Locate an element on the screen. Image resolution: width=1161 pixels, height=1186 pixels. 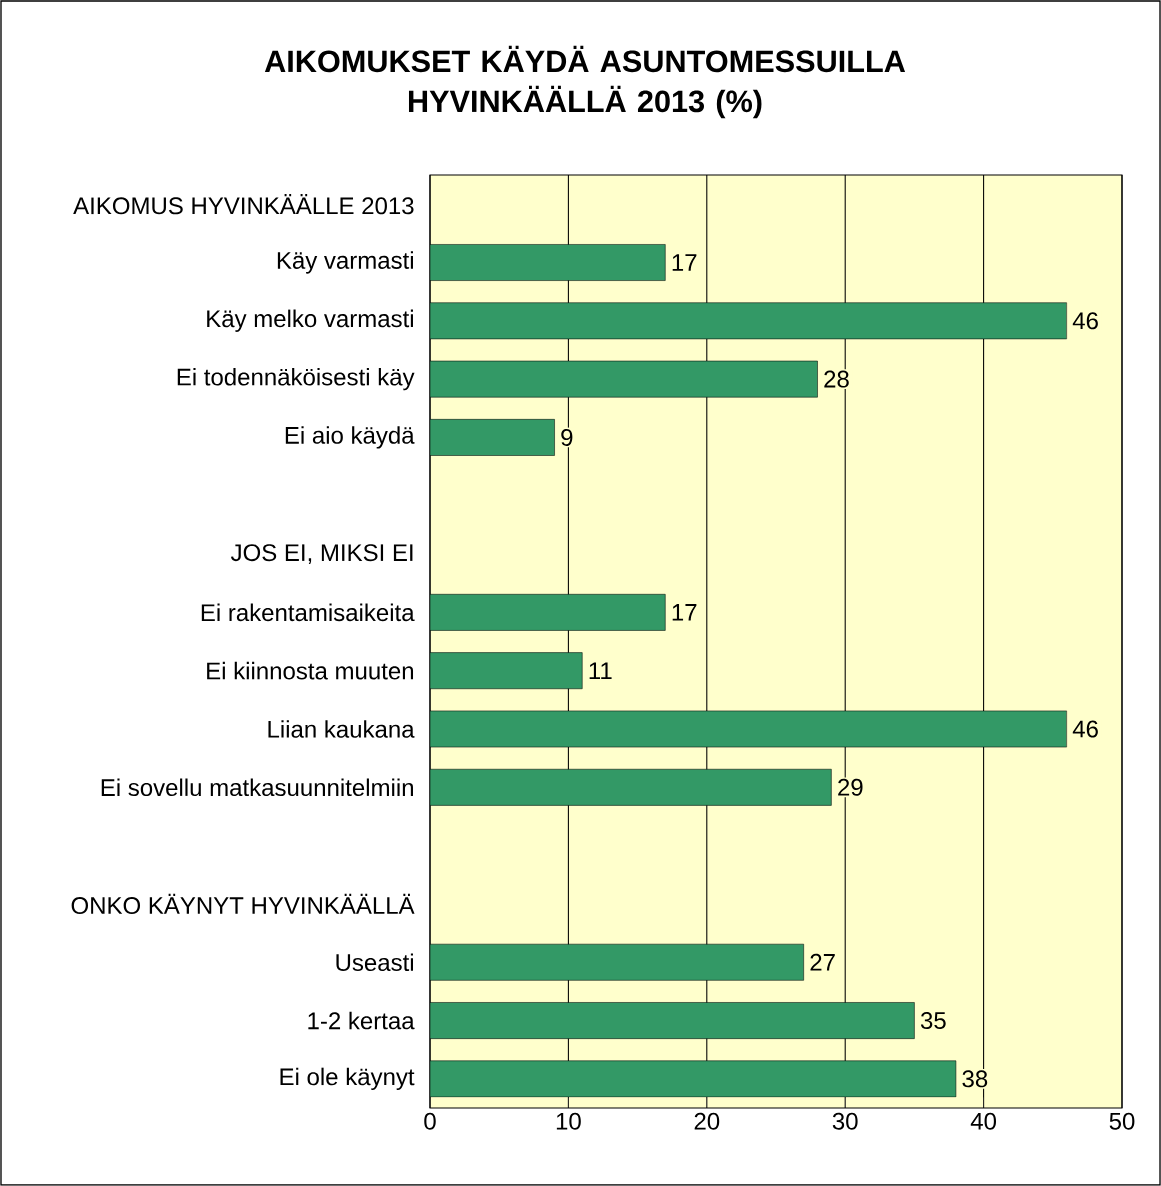
x-tick-label: 50 is located at coordinates (1122, 1121).